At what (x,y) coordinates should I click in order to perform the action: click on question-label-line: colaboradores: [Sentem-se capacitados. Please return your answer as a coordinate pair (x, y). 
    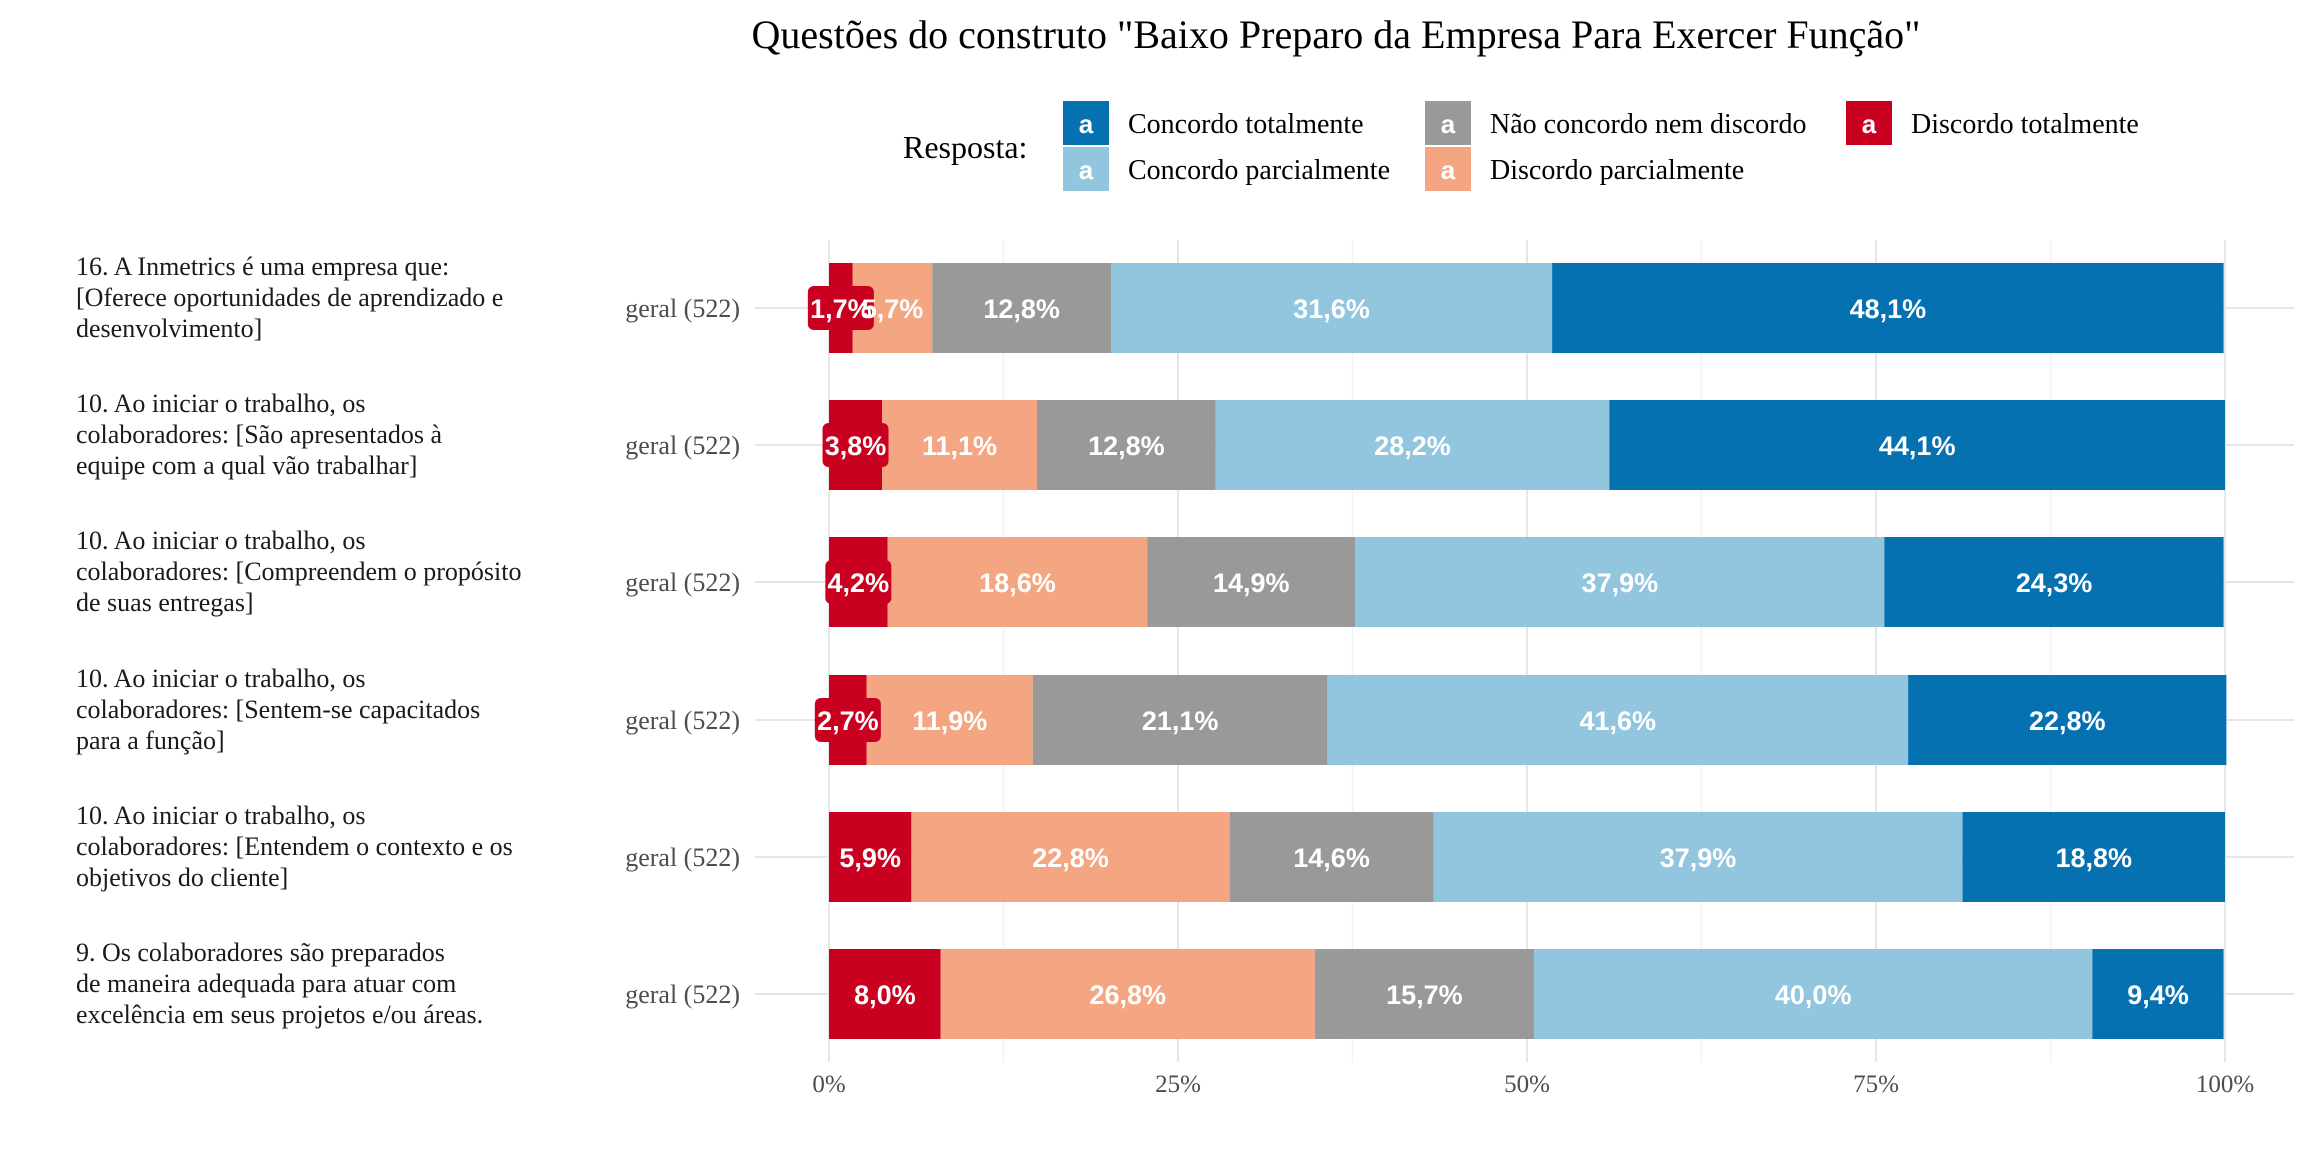
    Looking at the image, I should click on (278, 709).